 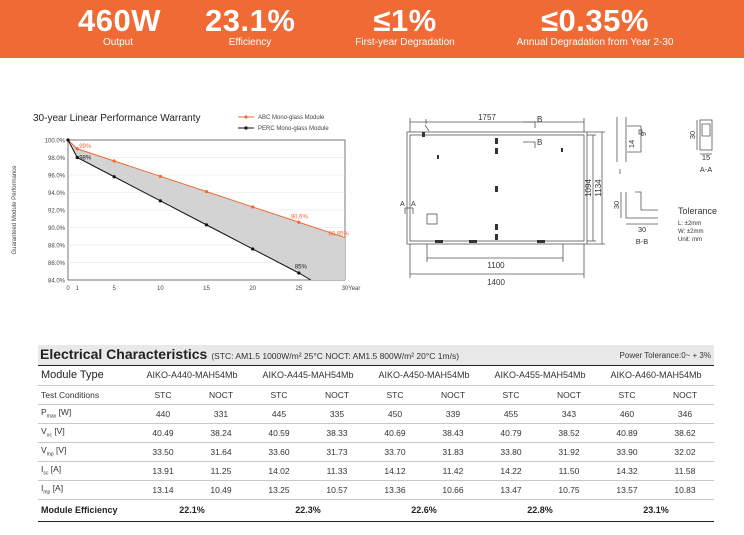 What do you see at coordinates (86, 395) in the screenshot?
I see `test-conditions-label: Test Conditions` at bounding box center [86, 395].